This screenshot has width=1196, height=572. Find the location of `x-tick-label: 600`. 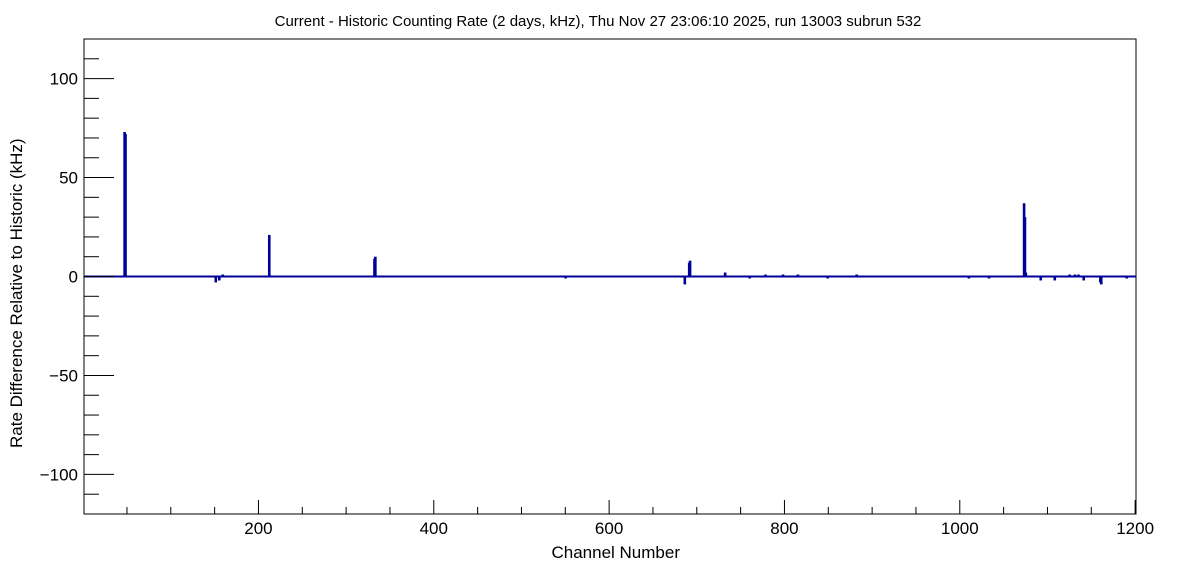

x-tick-label: 600 is located at coordinates (609, 528).